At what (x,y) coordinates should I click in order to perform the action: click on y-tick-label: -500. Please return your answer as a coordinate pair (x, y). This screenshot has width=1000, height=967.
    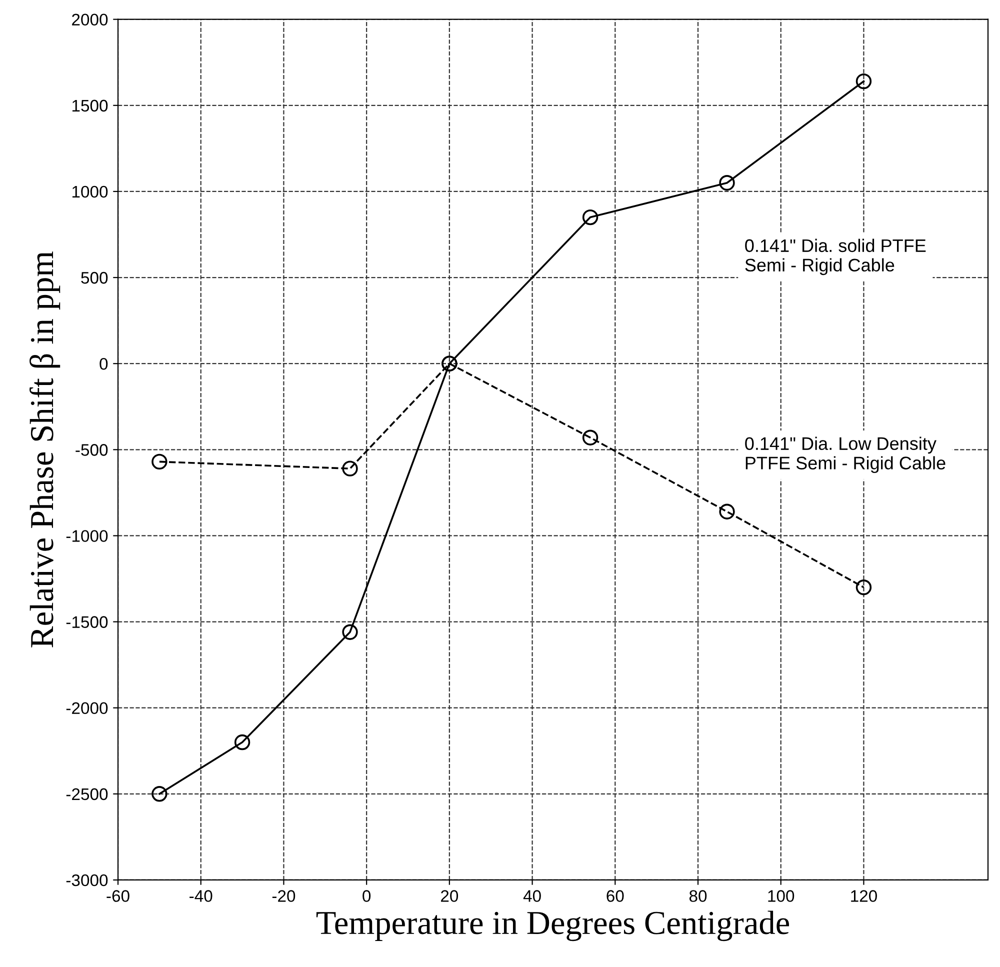
    Looking at the image, I should click on (92, 450).